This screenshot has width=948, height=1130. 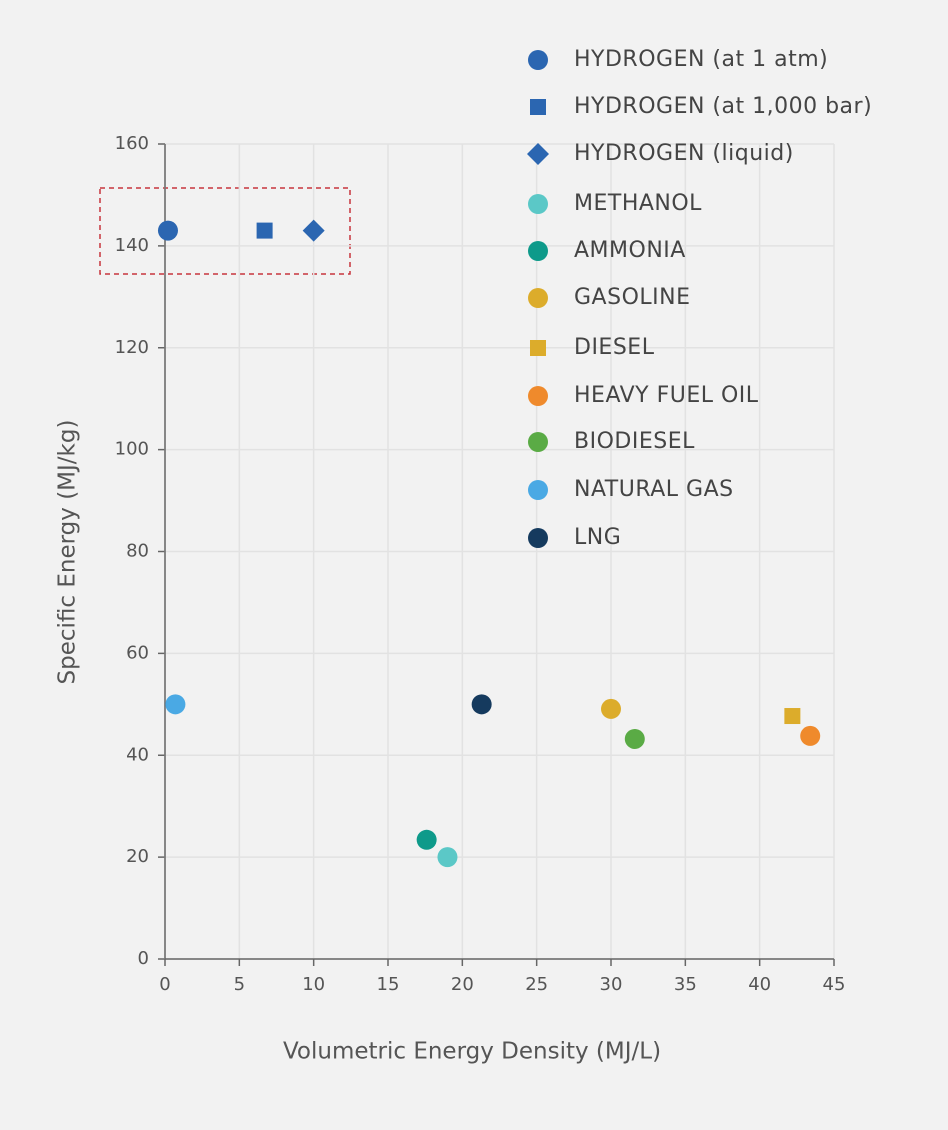 I want to click on y-axis-title: Specific Energy (MJ/kg), so click(x=68, y=552).